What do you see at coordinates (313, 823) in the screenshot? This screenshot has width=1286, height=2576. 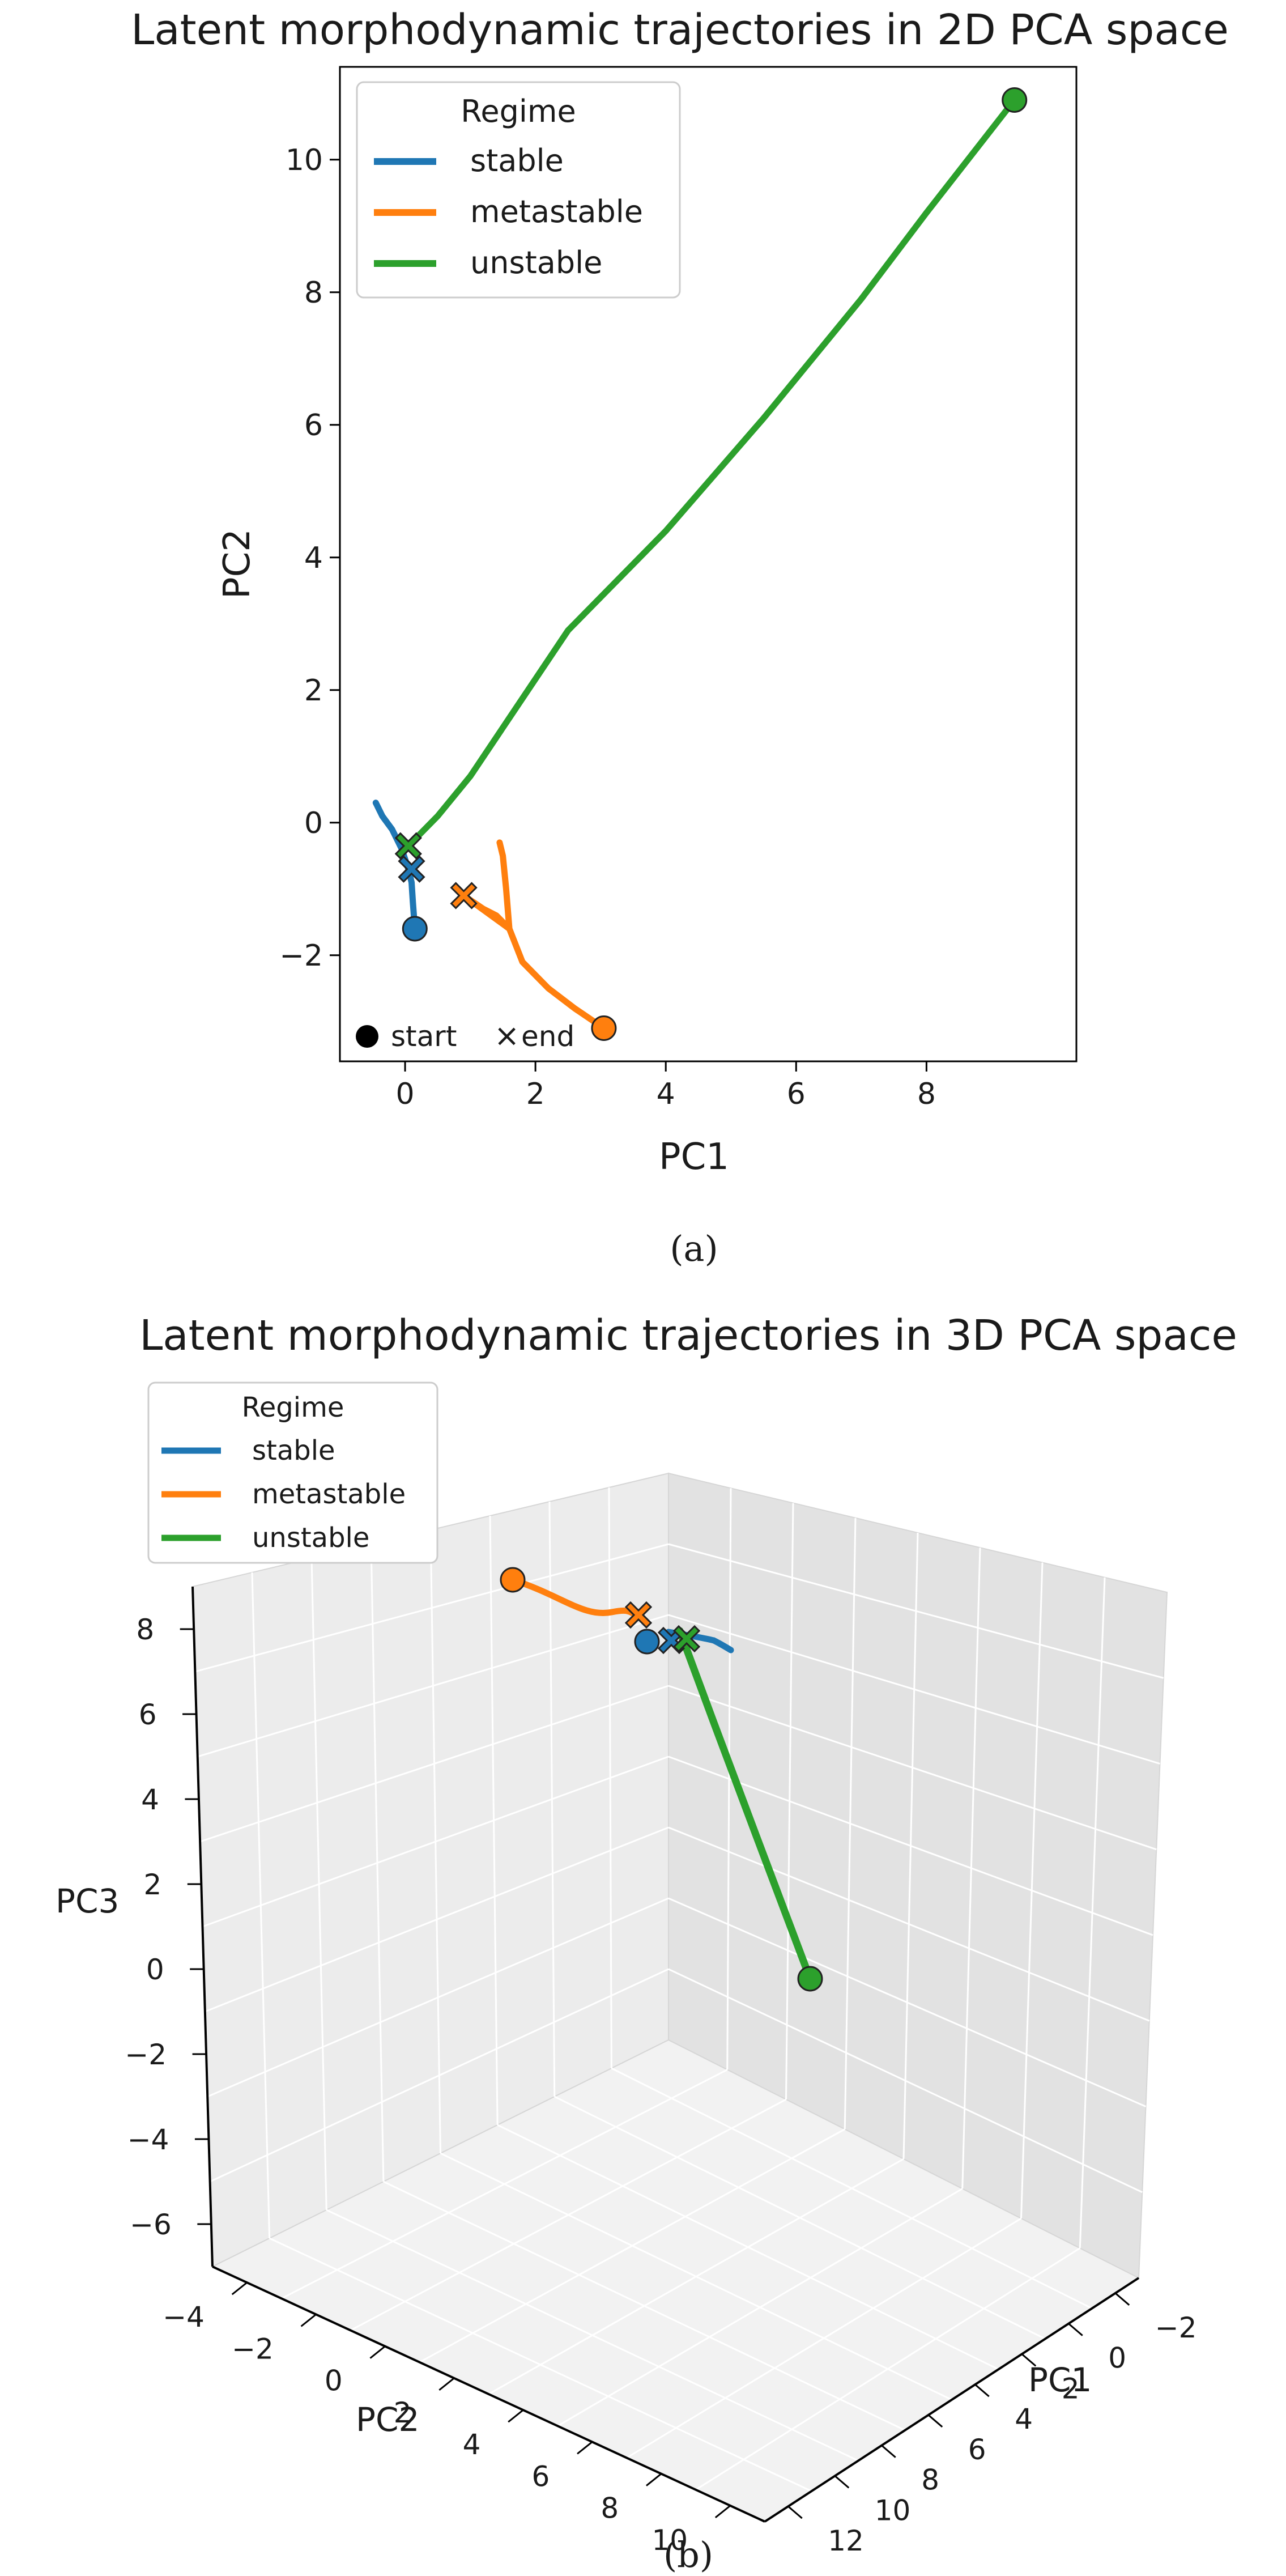 I see `y-tick-label: 0` at bounding box center [313, 823].